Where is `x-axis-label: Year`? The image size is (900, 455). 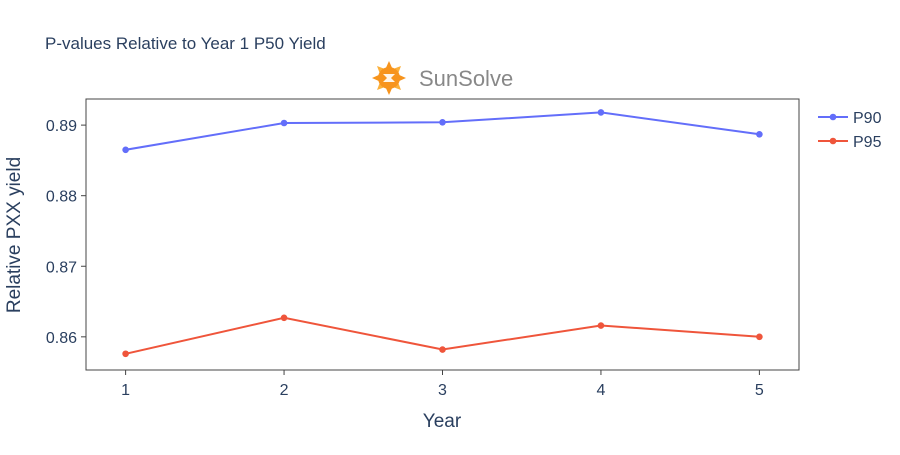 x-axis-label: Year is located at coordinates (442, 421).